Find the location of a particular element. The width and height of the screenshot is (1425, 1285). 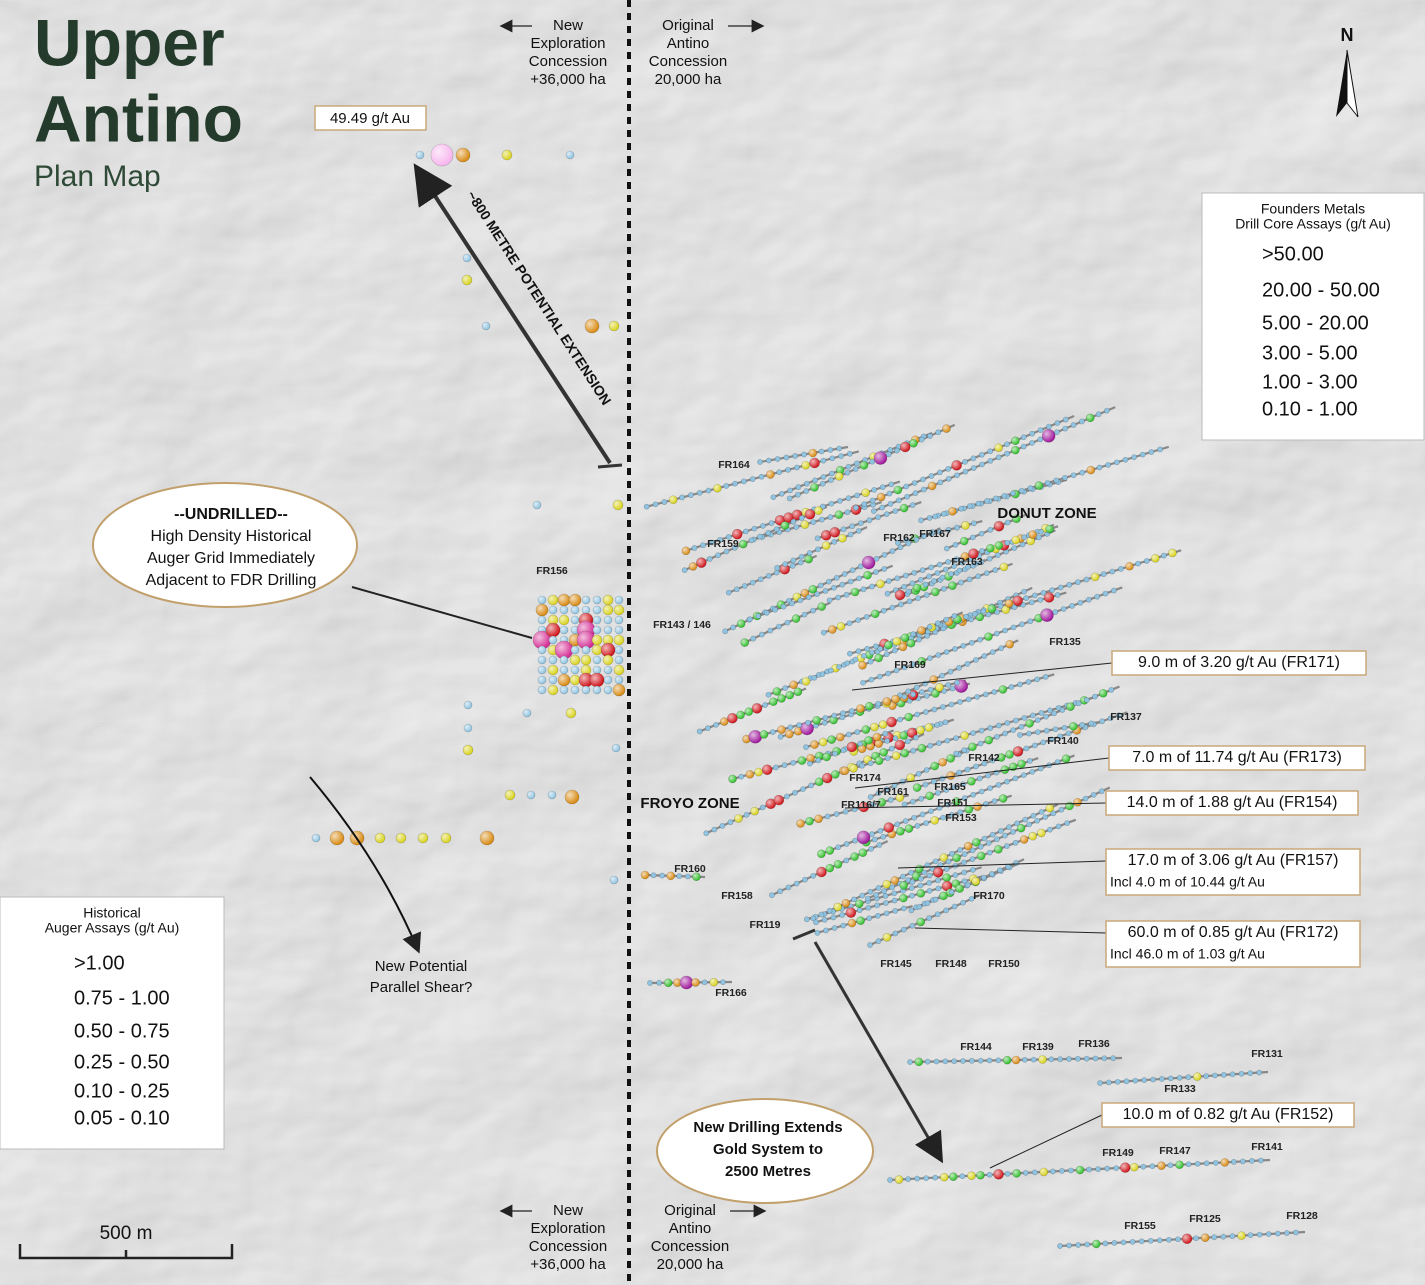

concession-label: New is located at coordinates (568, 25).